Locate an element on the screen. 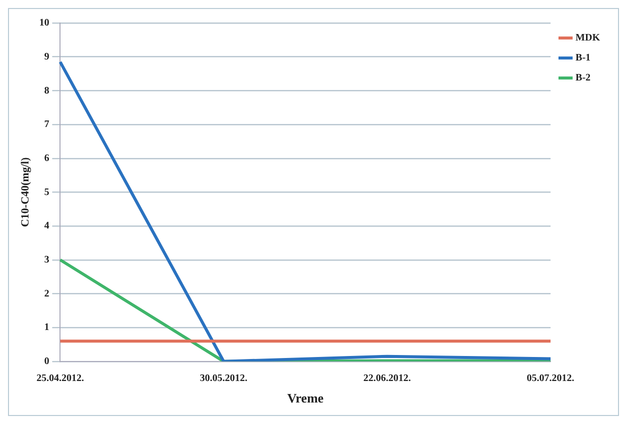 This screenshot has height=426, width=629. y-tick-label: 5 is located at coordinates (47, 192).